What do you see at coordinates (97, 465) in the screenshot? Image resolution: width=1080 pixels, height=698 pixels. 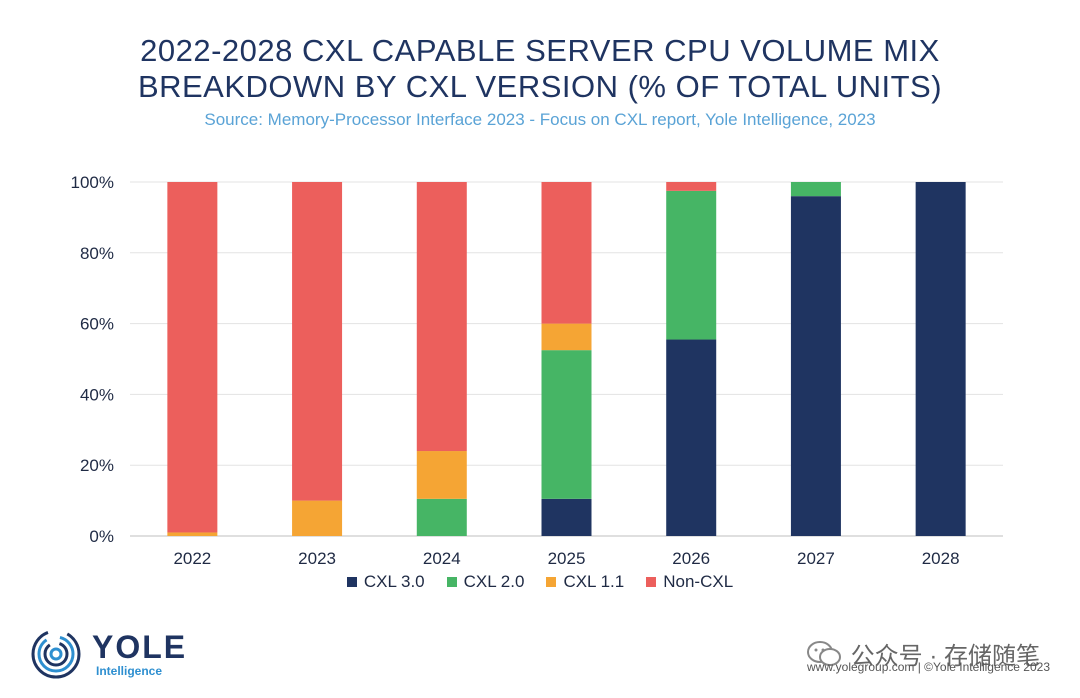 I see `y-tick-label: 20%` at bounding box center [97, 465].